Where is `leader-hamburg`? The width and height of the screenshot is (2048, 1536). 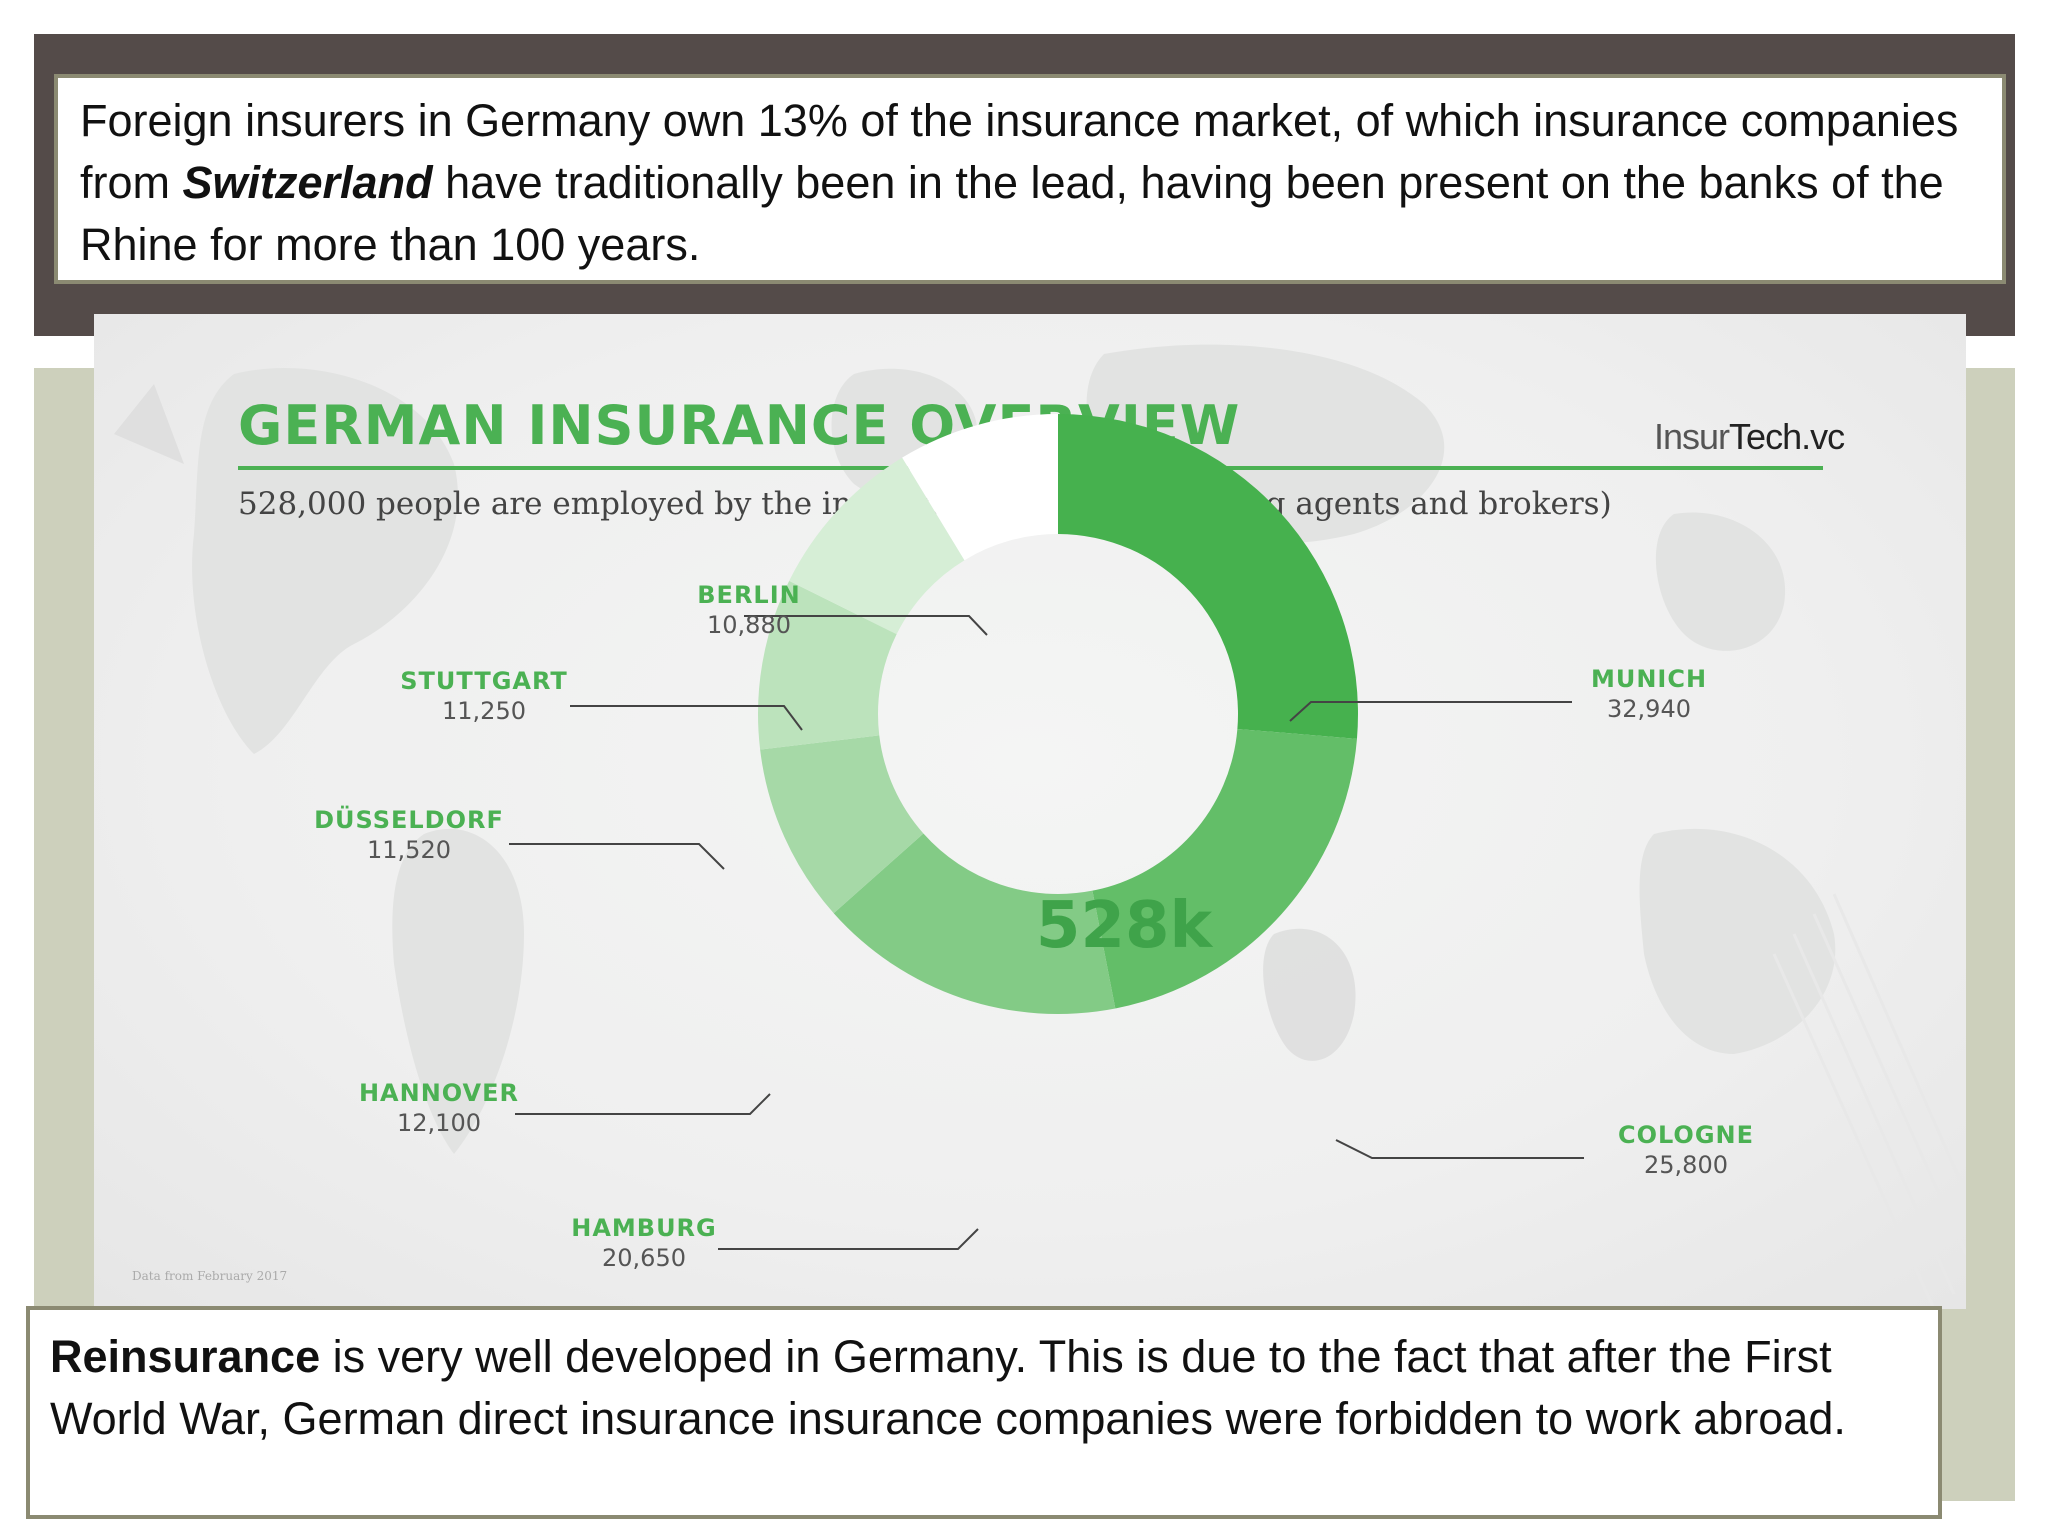
leader-hamburg is located at coordinates (848, 1239).